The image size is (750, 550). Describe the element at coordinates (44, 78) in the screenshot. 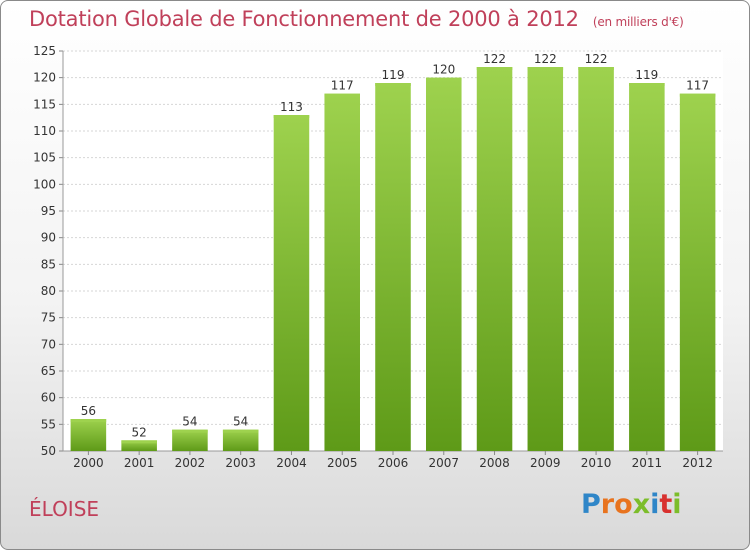

I see `y-tick-label: 120` at that location.